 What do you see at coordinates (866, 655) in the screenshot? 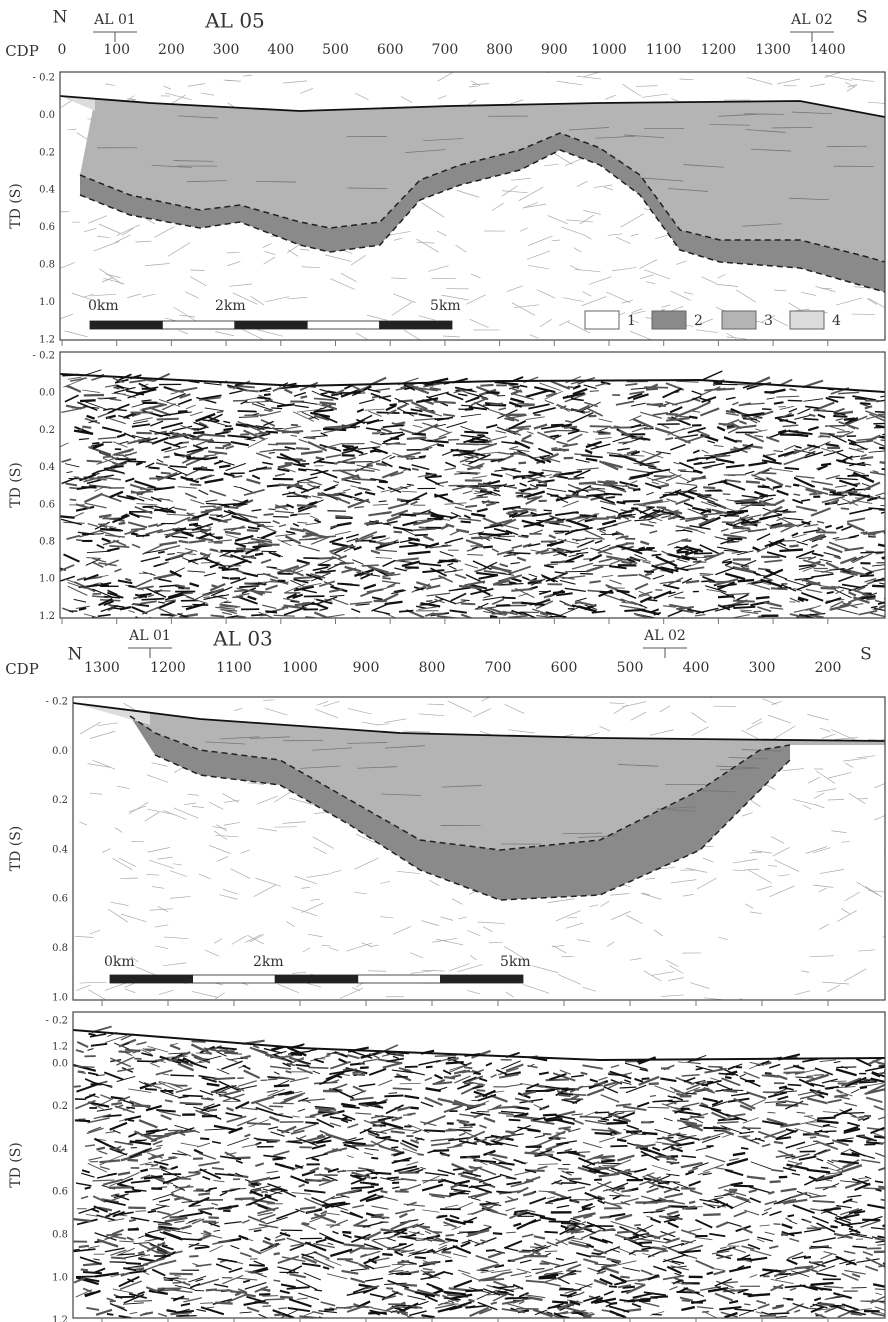
I see `south-label: S` at bounding box center [866, 655].